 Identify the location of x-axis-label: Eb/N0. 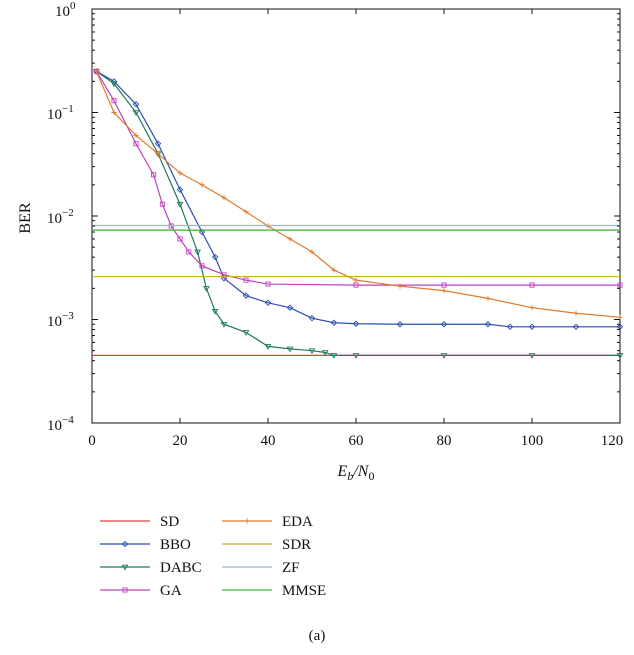
(356, 473).